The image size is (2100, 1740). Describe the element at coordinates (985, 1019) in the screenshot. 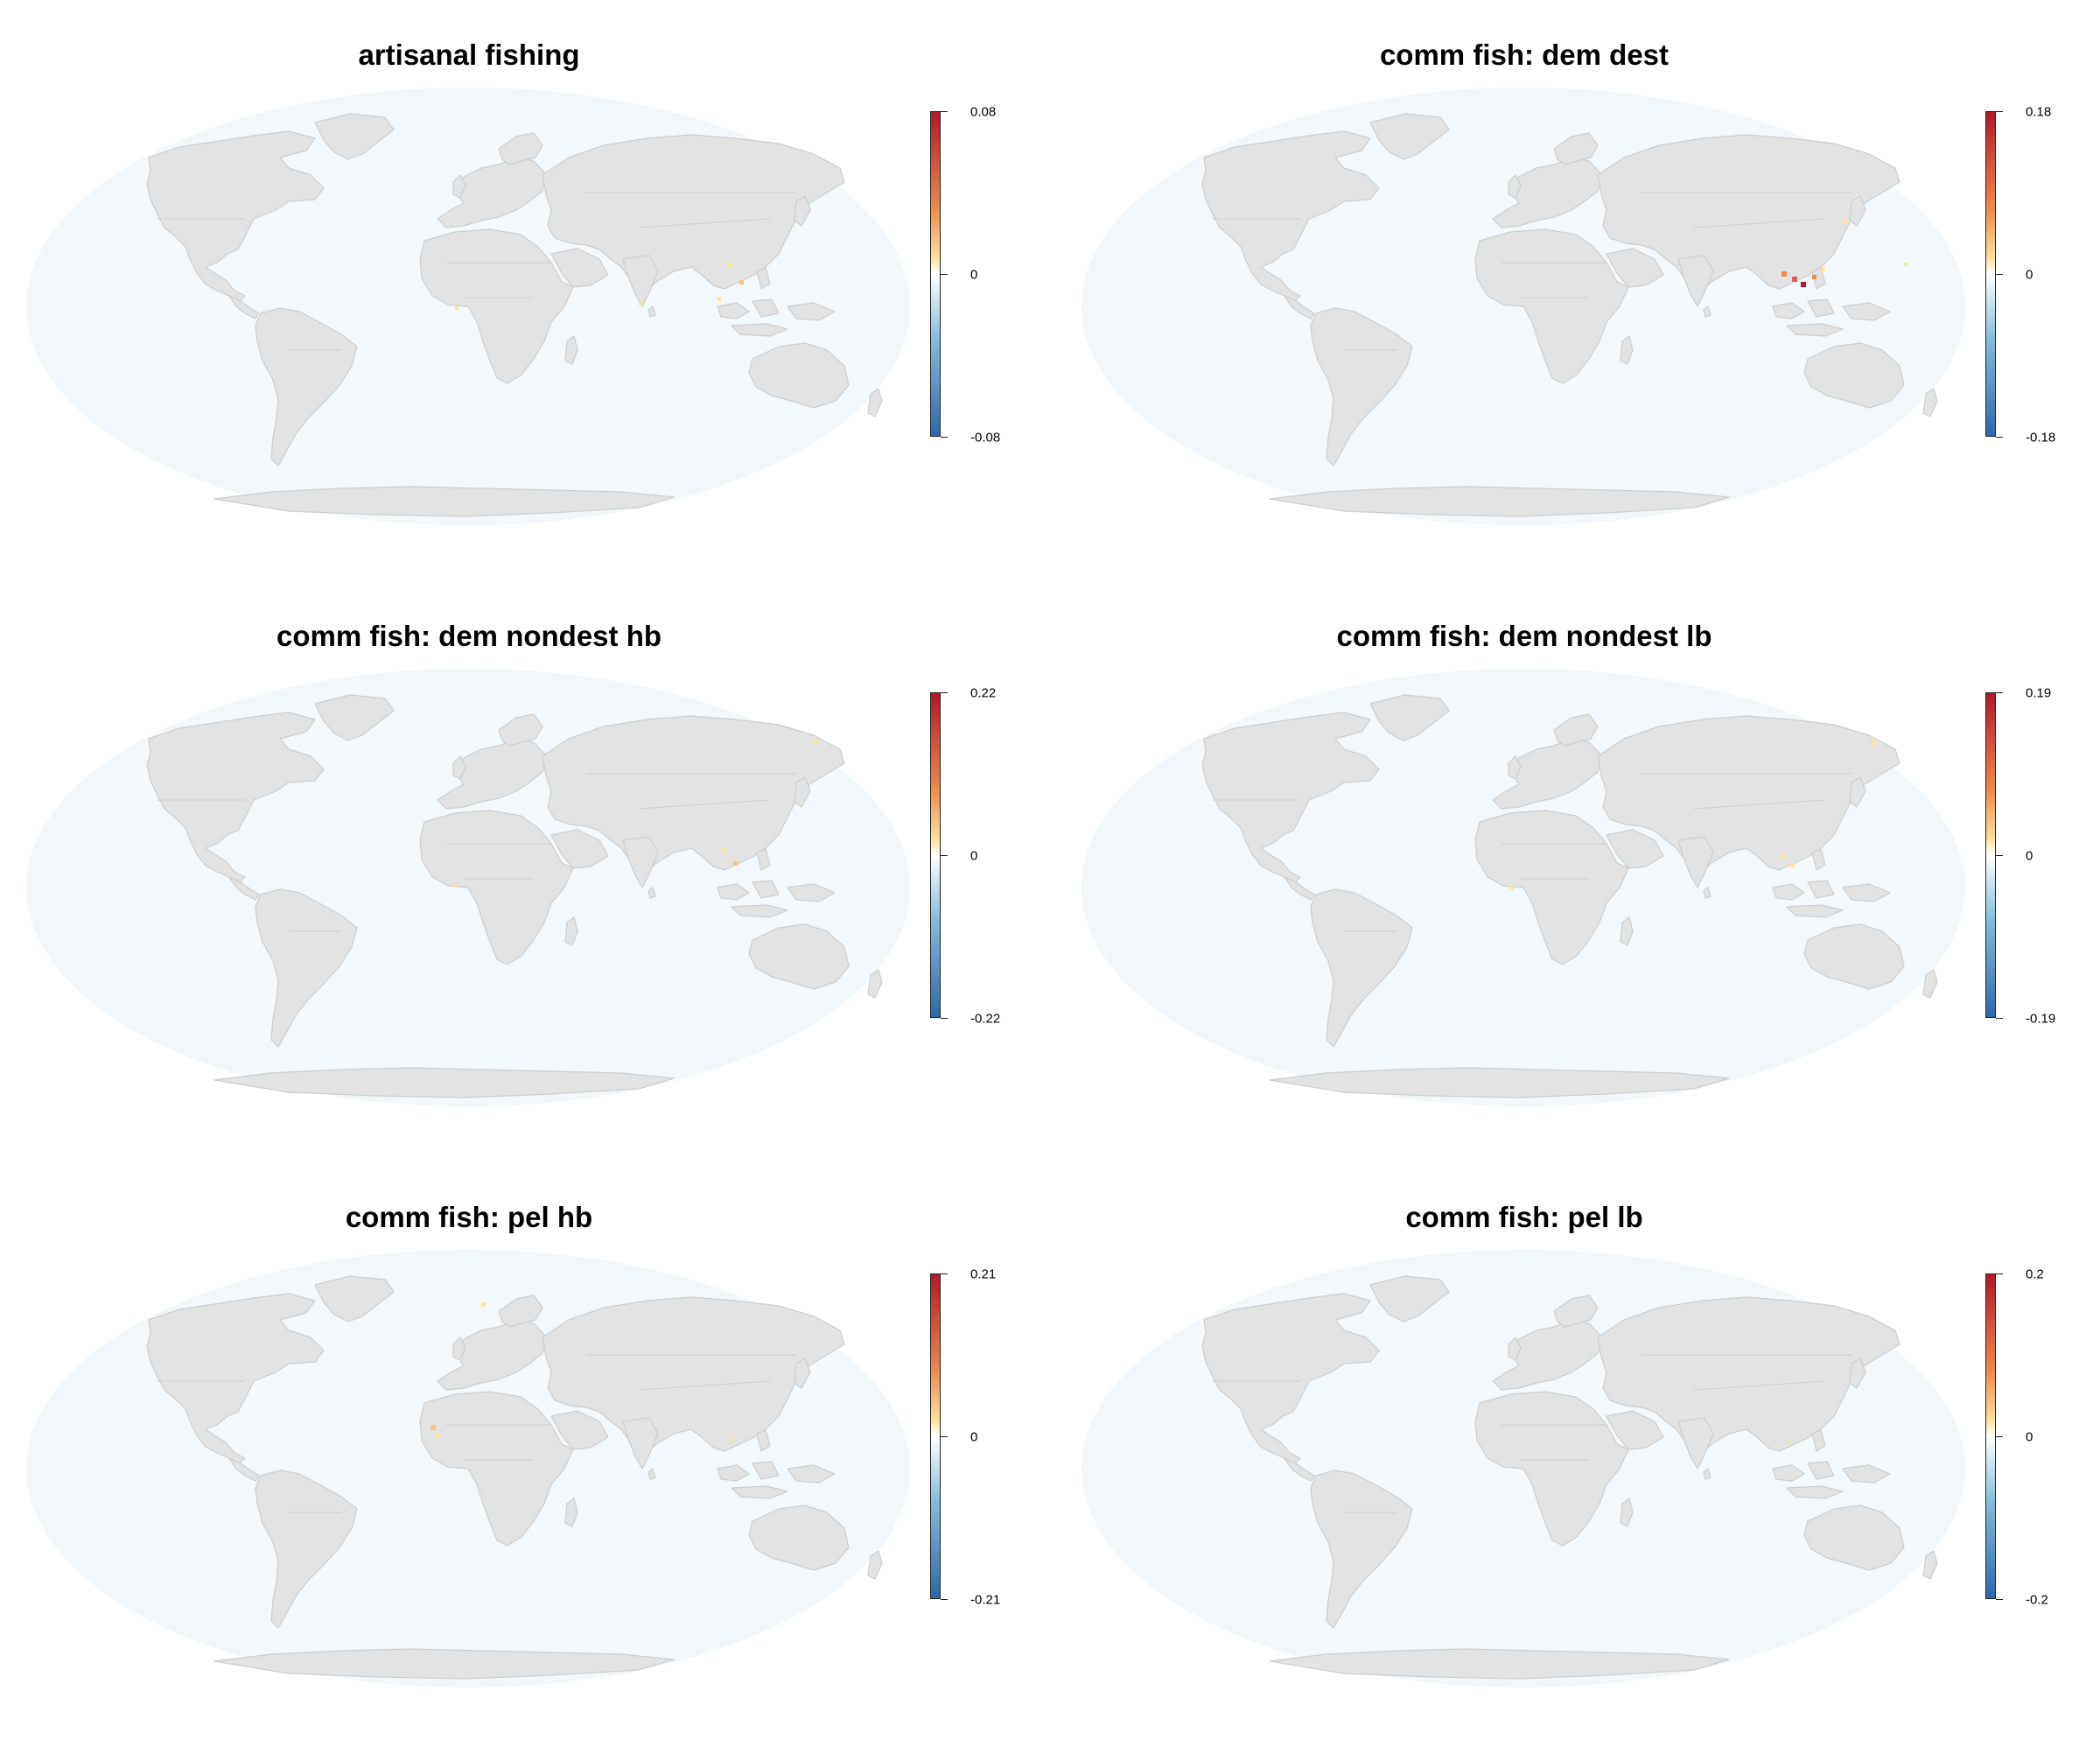

I see `legend-min-label: -0.22` at that location.